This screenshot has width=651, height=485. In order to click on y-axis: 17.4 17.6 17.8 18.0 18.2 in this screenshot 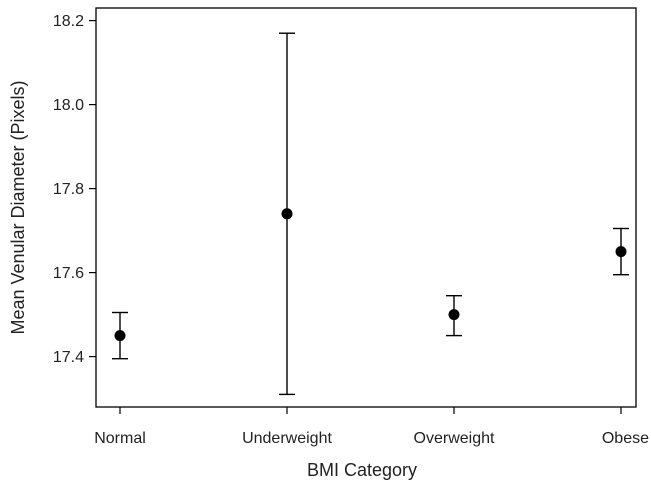, I will do `click(74, 189)`.